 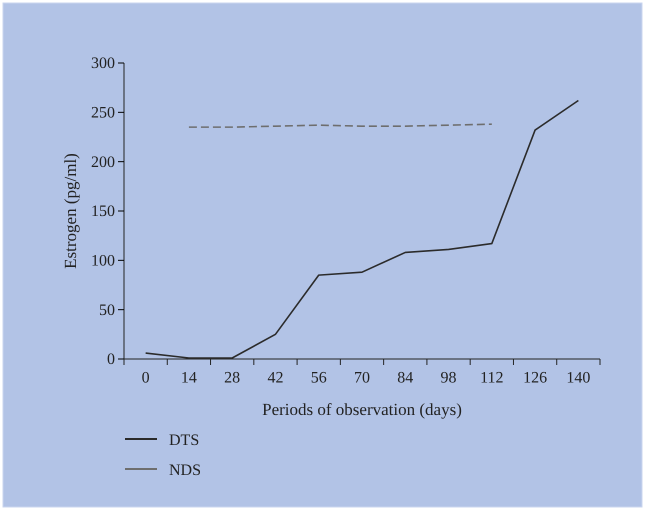 I want to click on x-tick-label: 56, so click(x=318, y=377).